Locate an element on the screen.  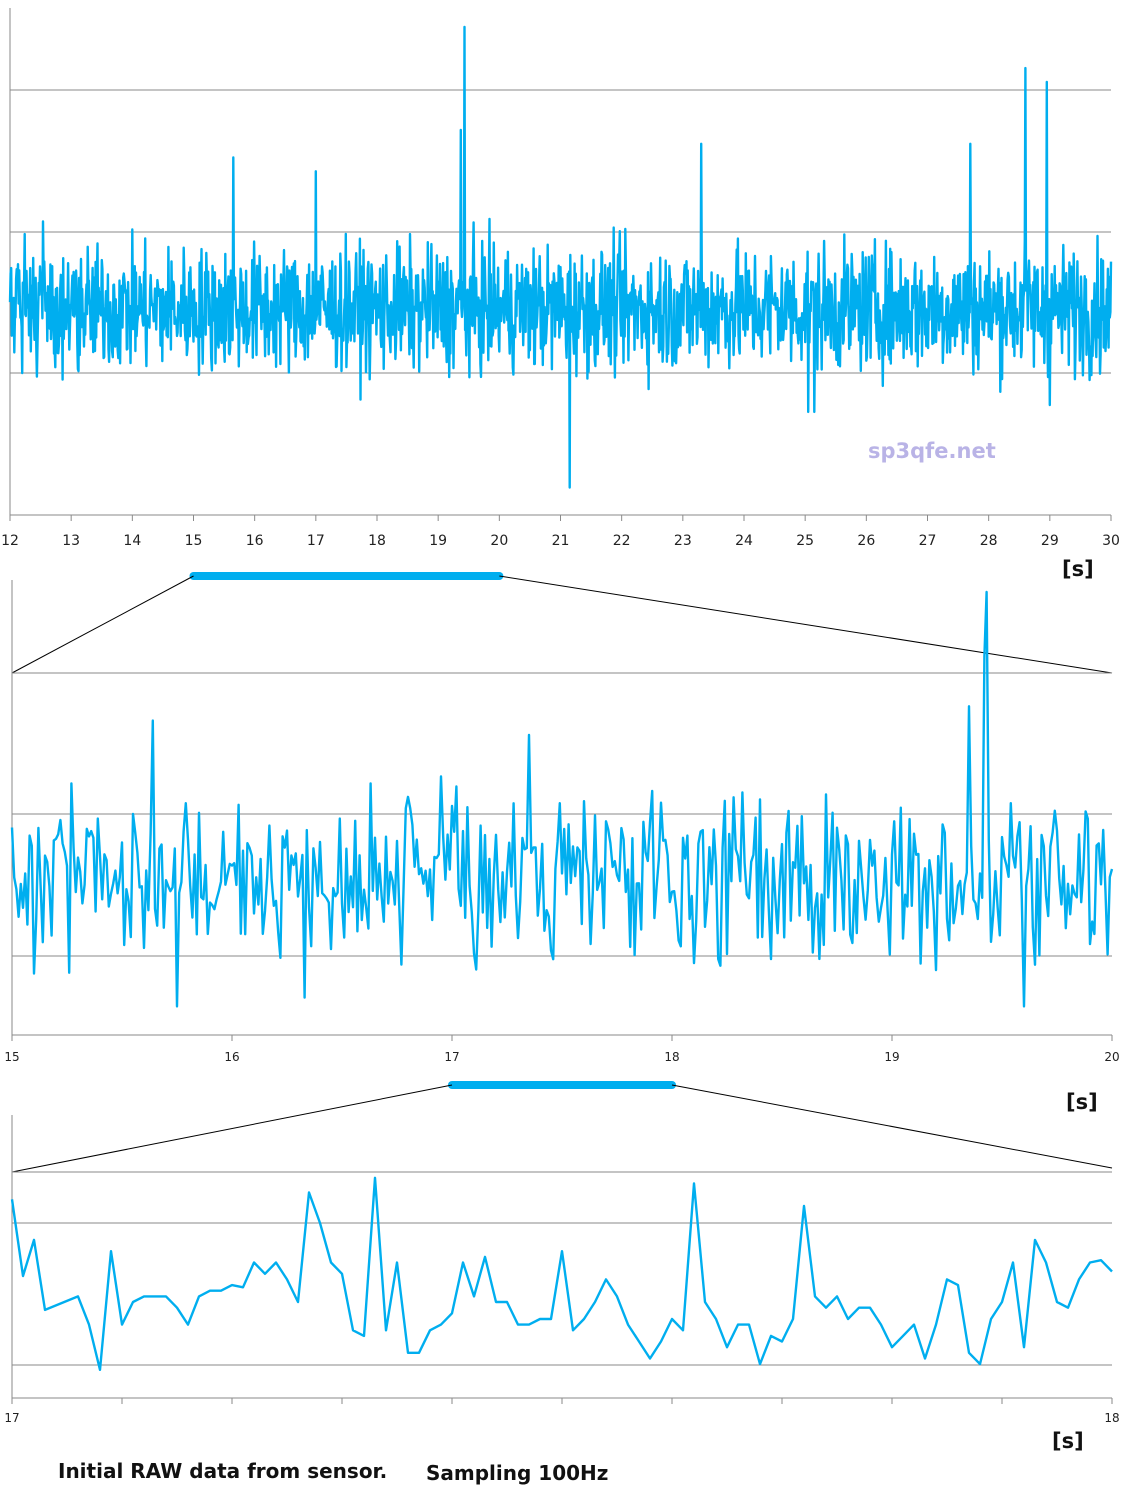
x-tick-label: 25 is located at coordinates (805, 541).